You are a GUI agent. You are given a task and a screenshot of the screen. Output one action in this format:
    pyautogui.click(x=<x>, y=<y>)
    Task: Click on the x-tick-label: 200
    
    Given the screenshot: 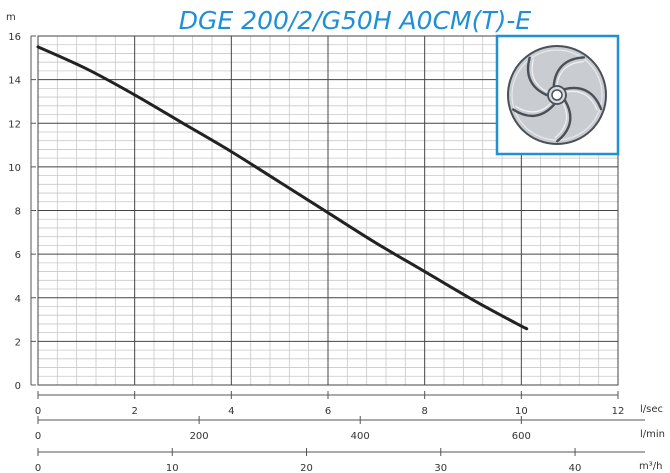 What is the action you would take?
    pyautogui.click(x=199, y=436)
    